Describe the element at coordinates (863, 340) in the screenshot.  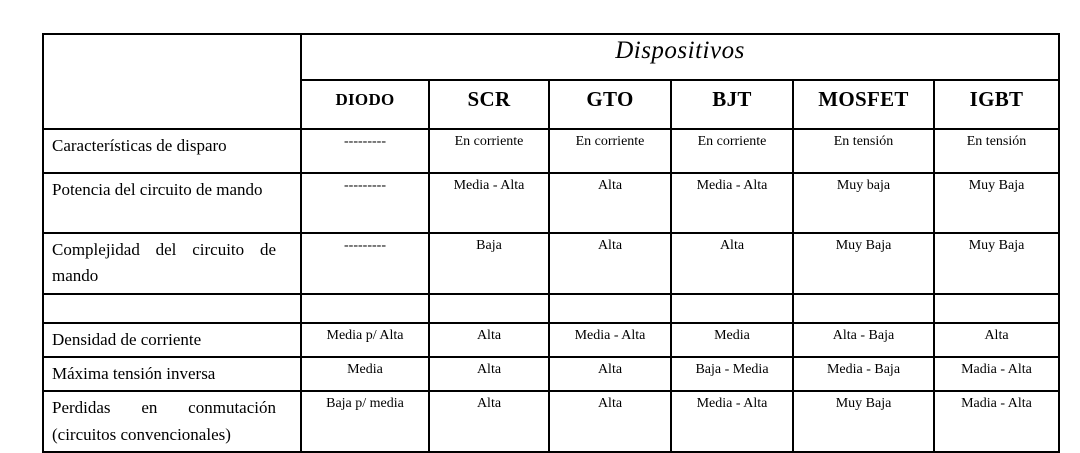
I see `table-cell: Alta - Baja` at that location.